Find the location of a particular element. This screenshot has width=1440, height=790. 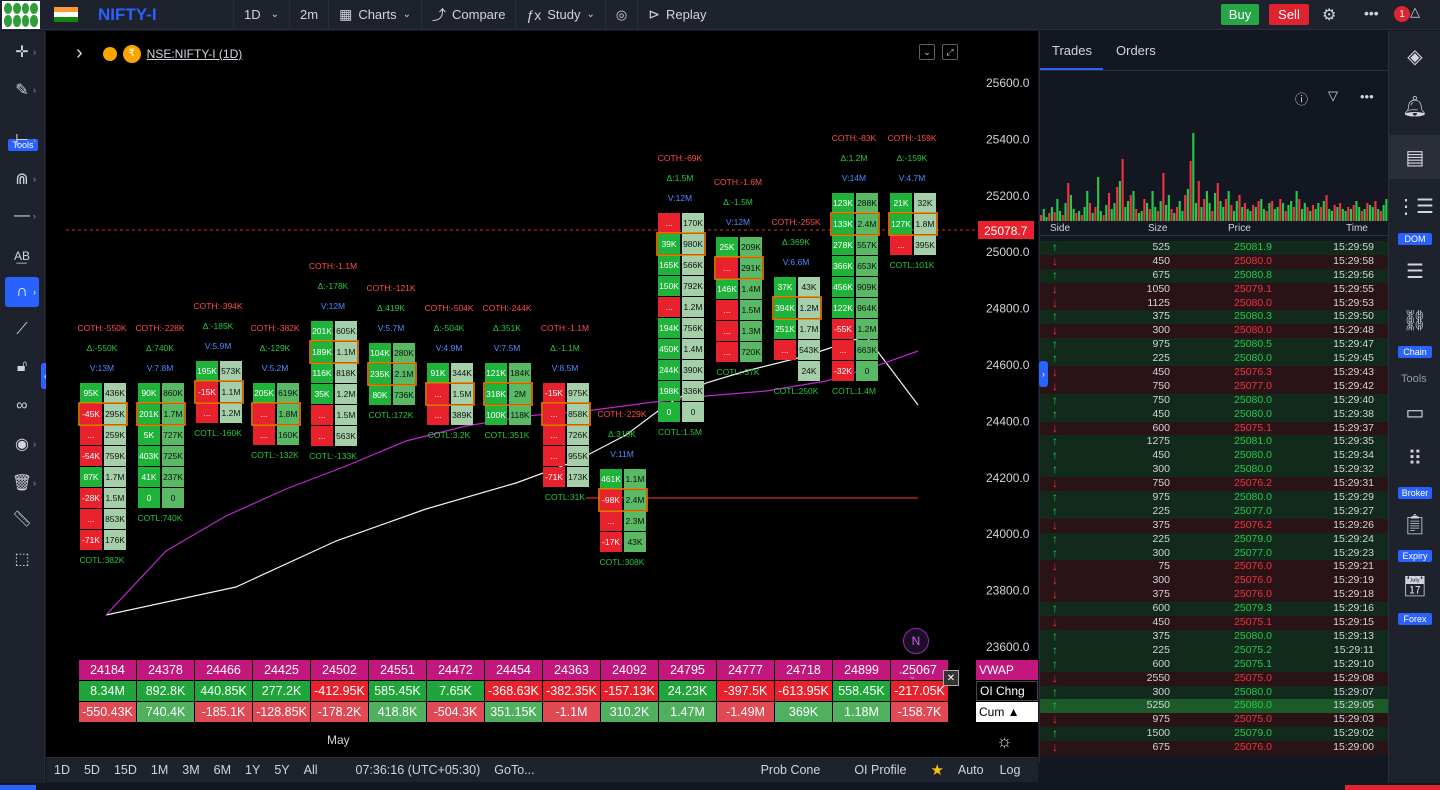

trade-row: ↑ 225 25075.2 15:29:11 is located at coordinates (1214, 650).